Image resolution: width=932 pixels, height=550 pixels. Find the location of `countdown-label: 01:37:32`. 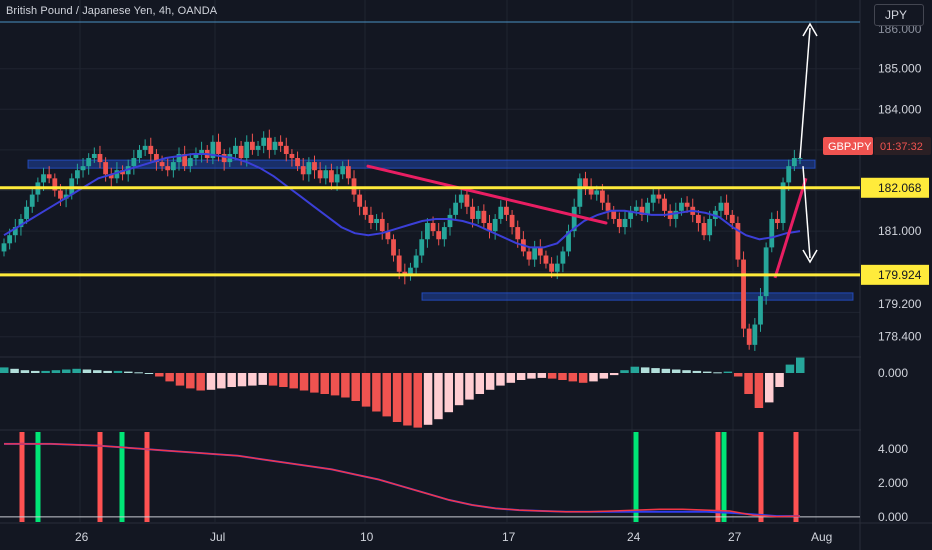

countdown-label: 01:37:32 is located at coordinates (901, 147).